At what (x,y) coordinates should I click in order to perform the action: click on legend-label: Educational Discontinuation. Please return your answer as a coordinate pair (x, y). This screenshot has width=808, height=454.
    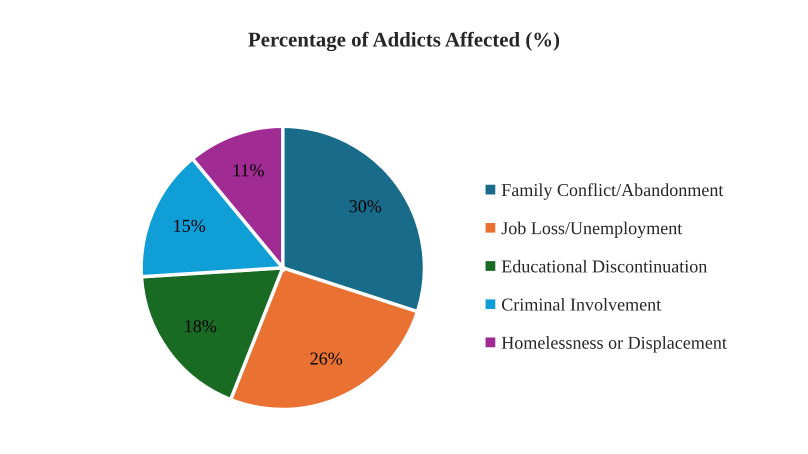
    Looking at the image, I should click on (605, 266).